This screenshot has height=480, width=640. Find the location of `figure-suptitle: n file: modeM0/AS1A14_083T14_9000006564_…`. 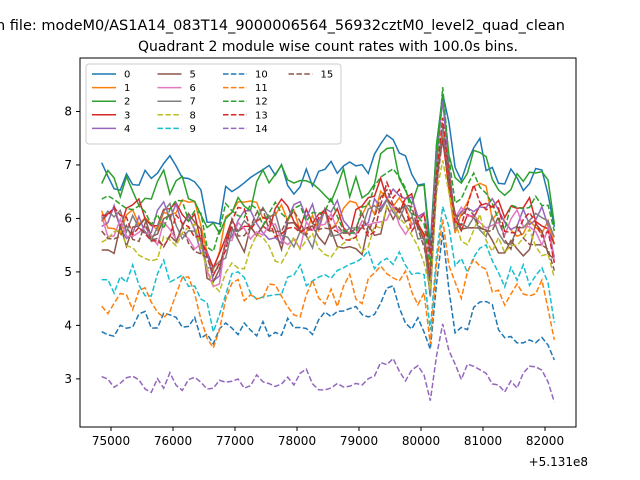

figure-suptitle: n file: modeM0/AS1A14_083T14_9000006564_… is located at coordinates (282, 26).